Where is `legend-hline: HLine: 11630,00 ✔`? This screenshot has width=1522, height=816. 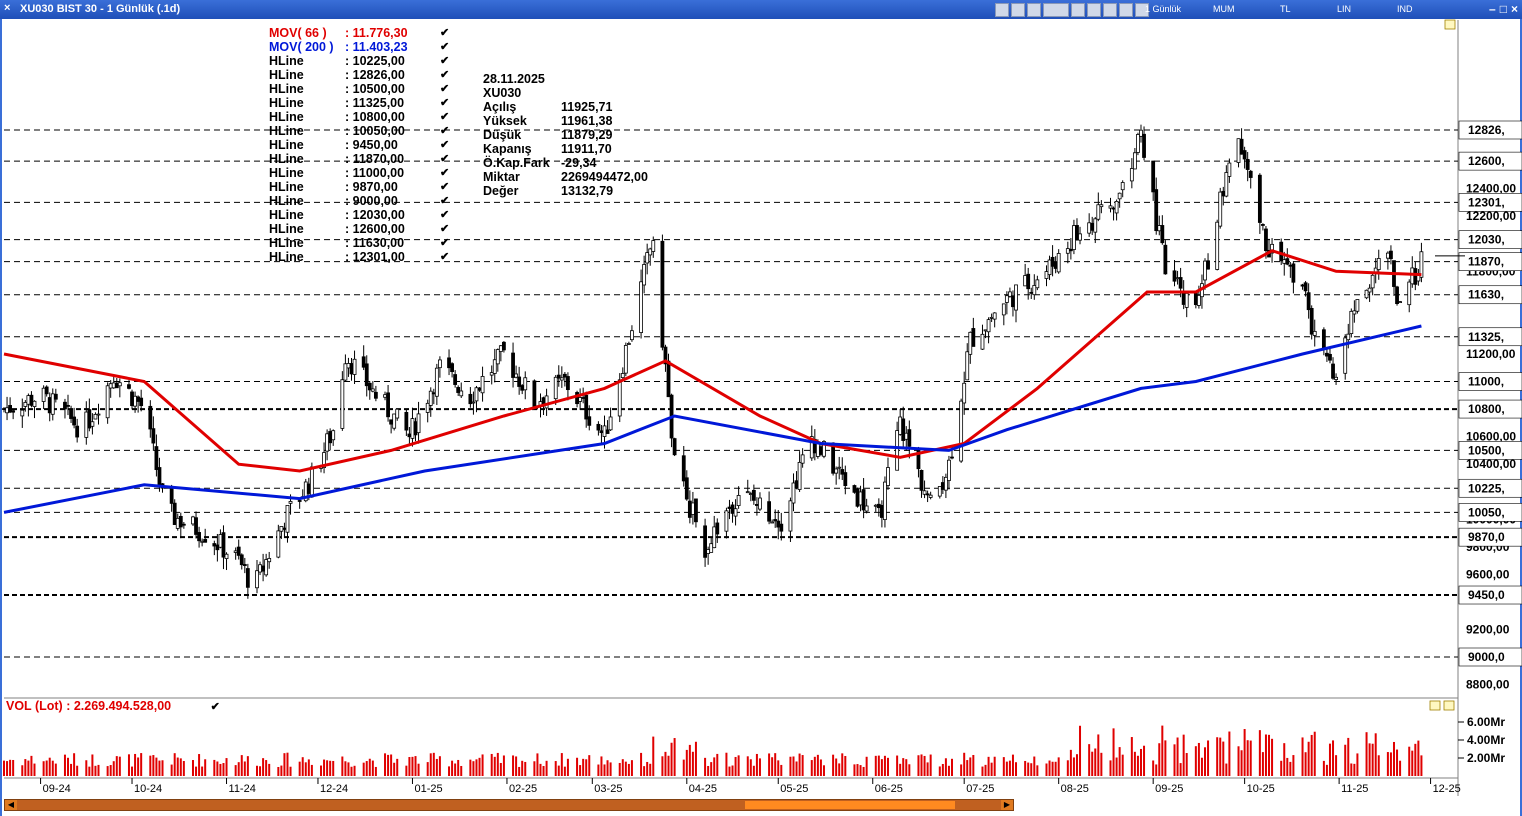
legend-hline: HLine: 11630,00 ✔ is located at coordinates (360, 243).